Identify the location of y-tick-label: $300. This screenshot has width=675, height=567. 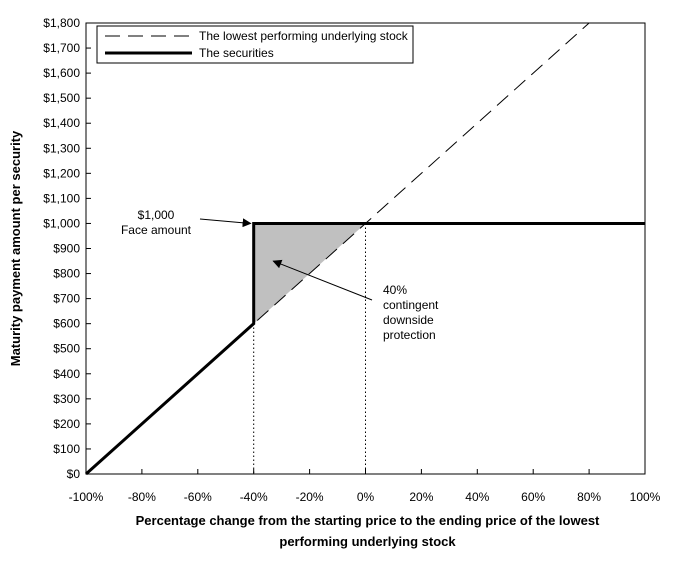
(66, 399).